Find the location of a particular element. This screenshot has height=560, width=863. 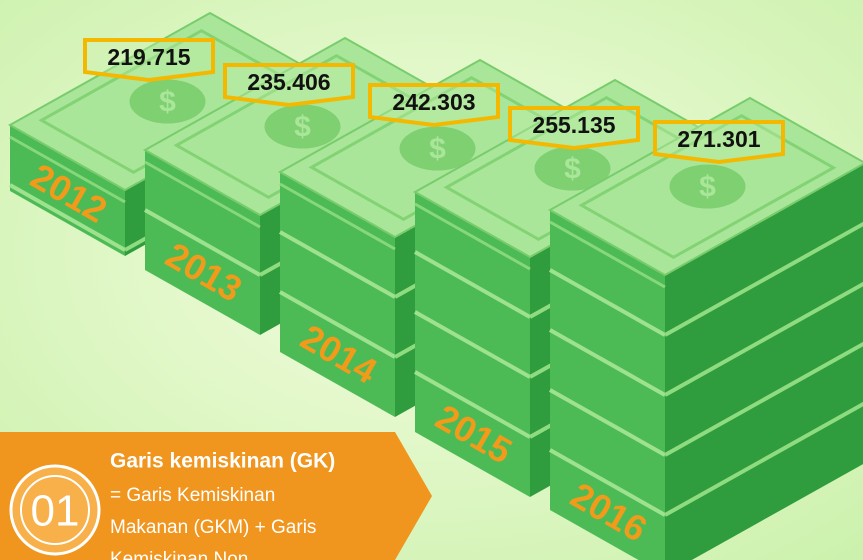

value-tag: 255.135 is located at coordinates (574, 128).